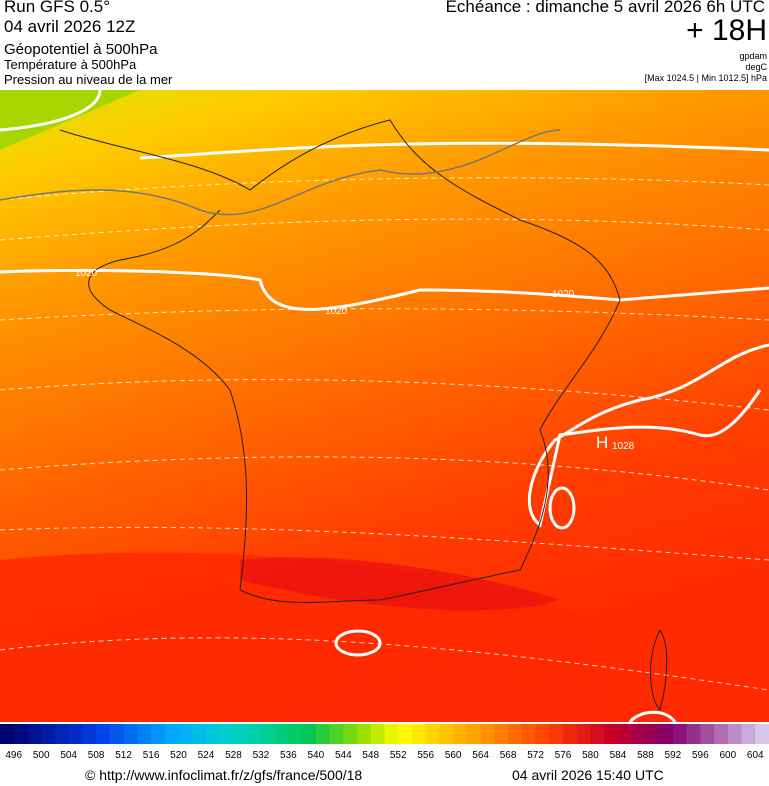 The height and width of the screenshot is (786, 769). What do you see at coordinates (755, 755) in the screenshot?
I see `colorbar-label: 604` at bounding box center [755, 755].